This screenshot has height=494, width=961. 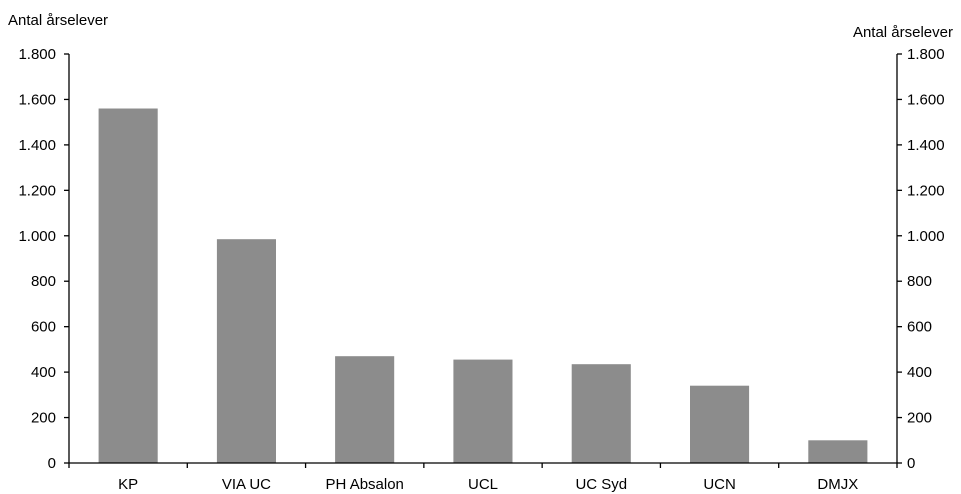 What do you see at coordinates (43, 281) in the screenshot?
I see `left-y-tick-label: 800` at bounding box center [43, 281].